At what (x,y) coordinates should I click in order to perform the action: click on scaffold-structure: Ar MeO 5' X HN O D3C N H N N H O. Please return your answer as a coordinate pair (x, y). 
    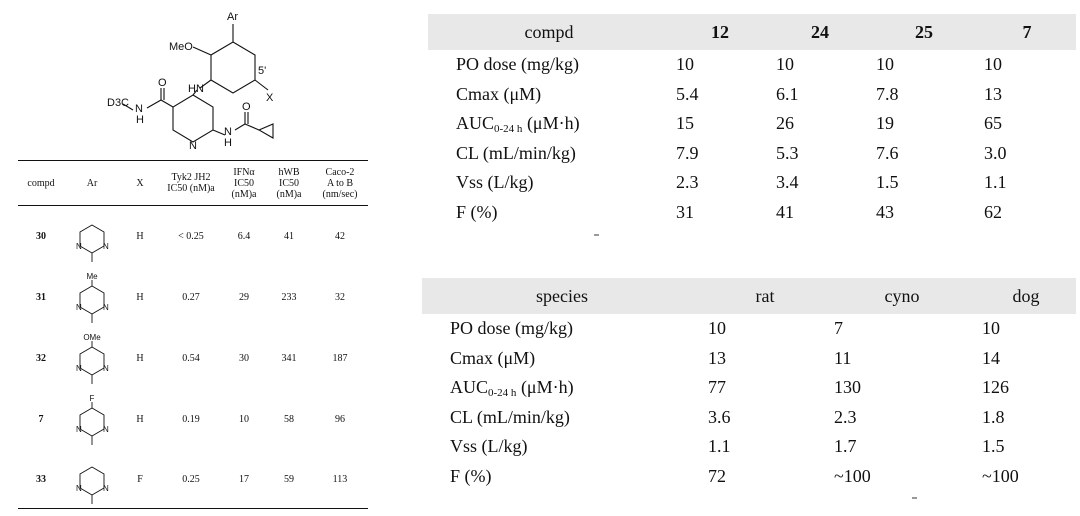
    Looking at the image, I should click on (203, 77).